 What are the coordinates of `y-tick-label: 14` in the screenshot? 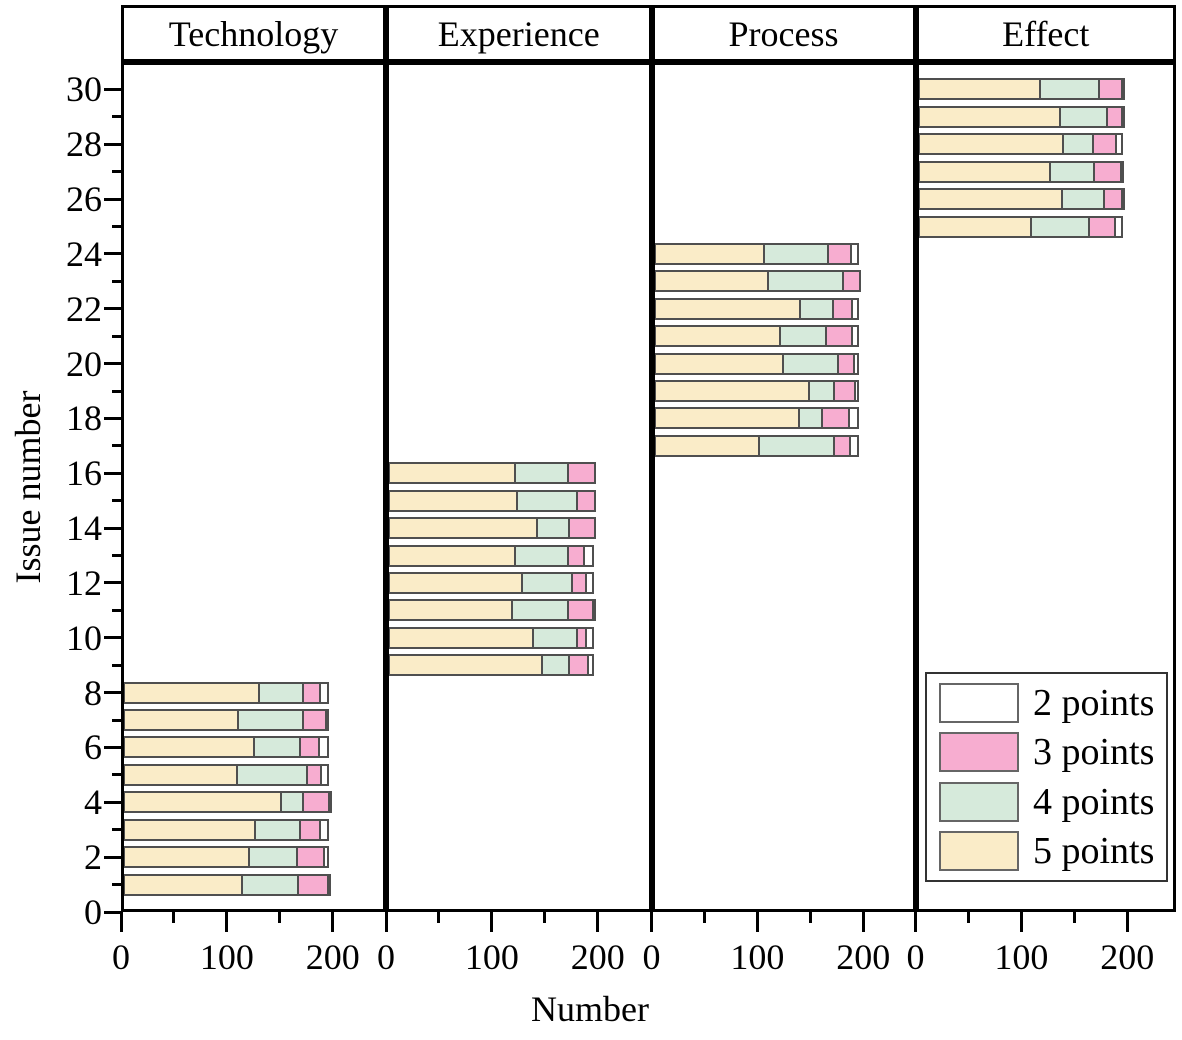 It's located at (84, 528).